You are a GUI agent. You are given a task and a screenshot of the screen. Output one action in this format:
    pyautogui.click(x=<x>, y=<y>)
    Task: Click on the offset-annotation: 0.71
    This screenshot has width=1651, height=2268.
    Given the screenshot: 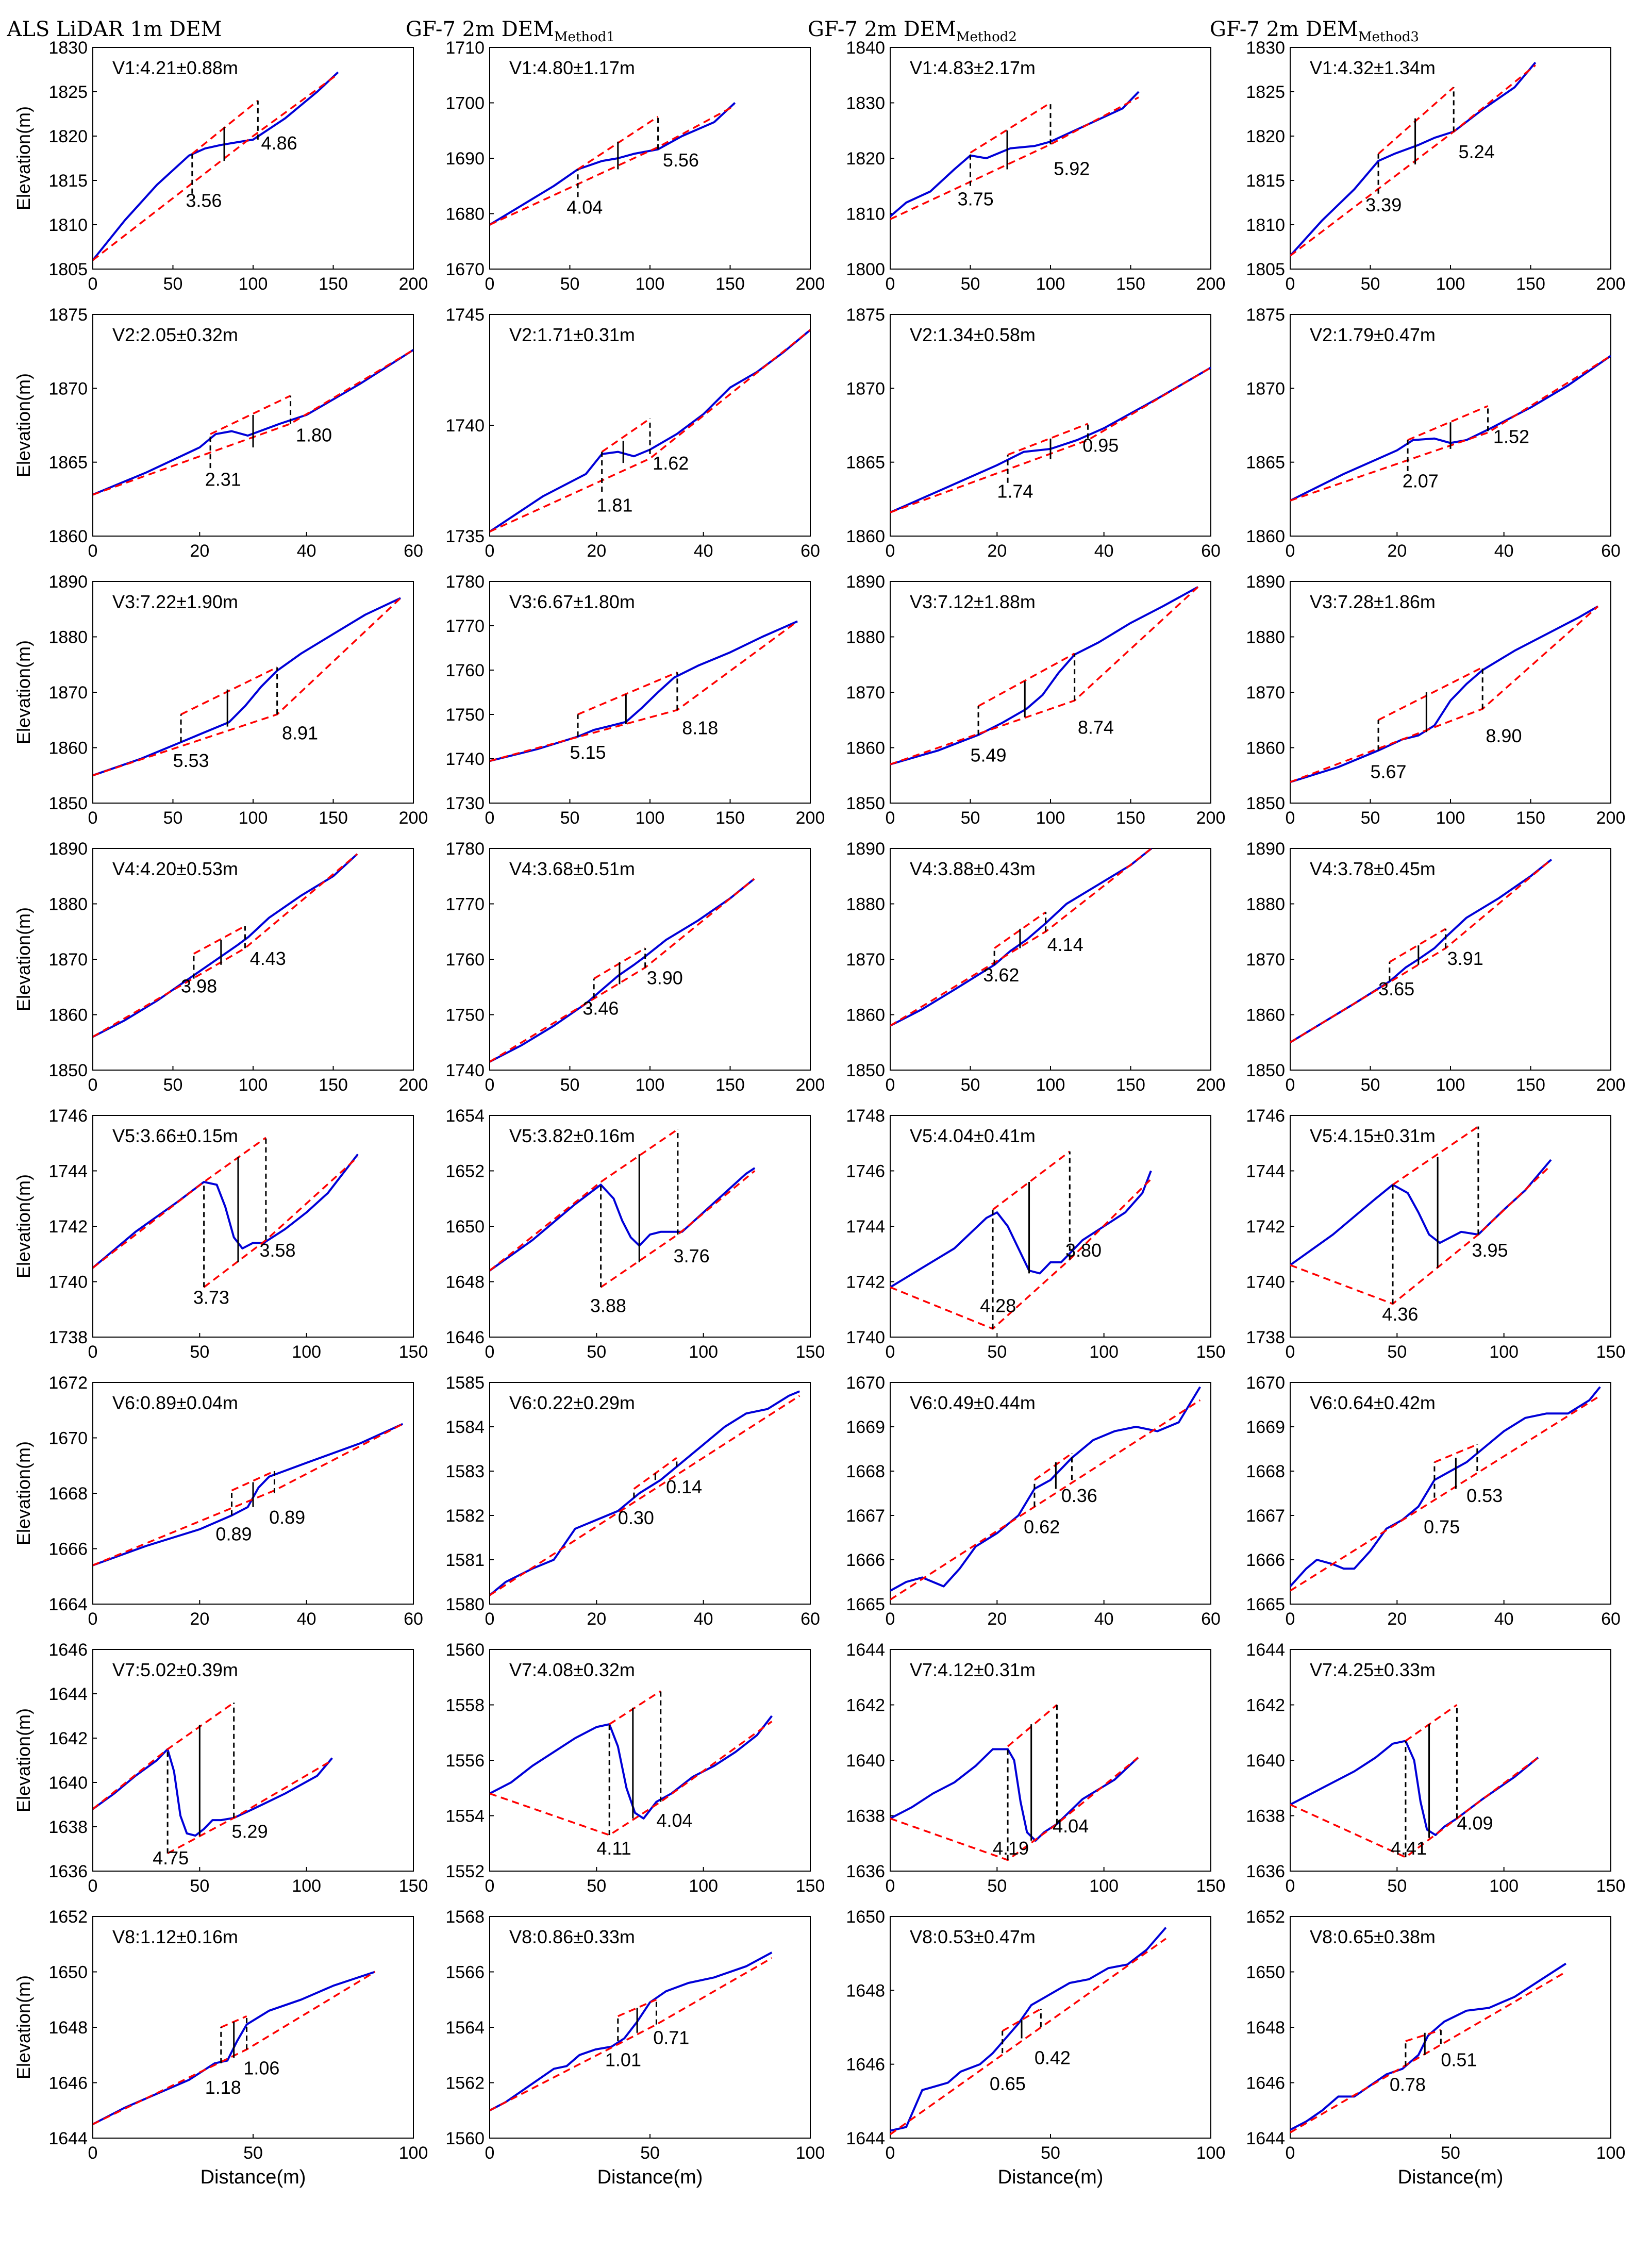 What is the action you would take?
    pyautogui.click(x=671, y=2037)
    